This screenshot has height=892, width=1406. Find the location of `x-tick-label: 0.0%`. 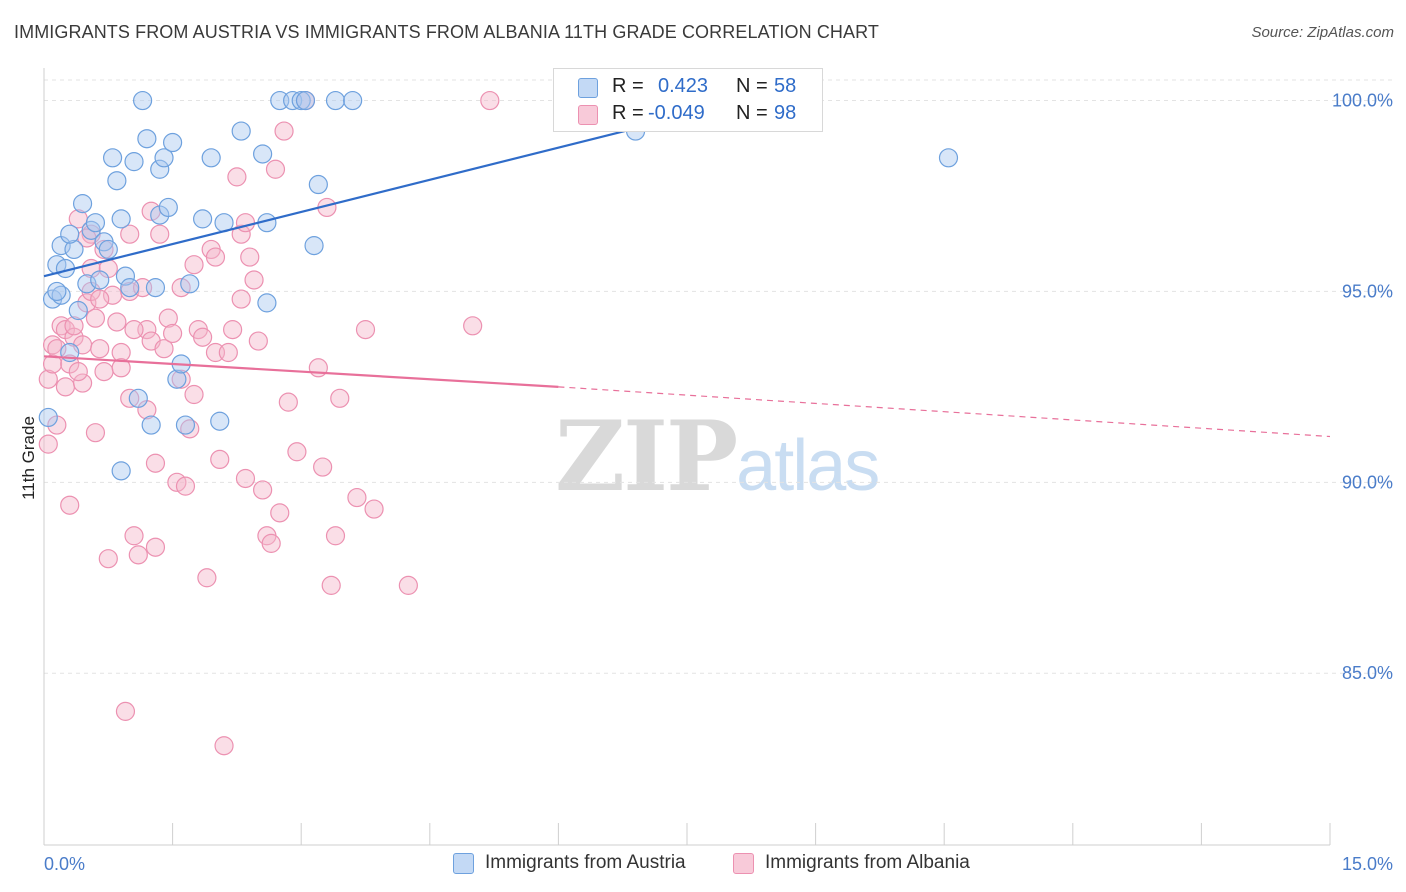

x-tick-label: 0.0% is located at coordinates (64, 864).